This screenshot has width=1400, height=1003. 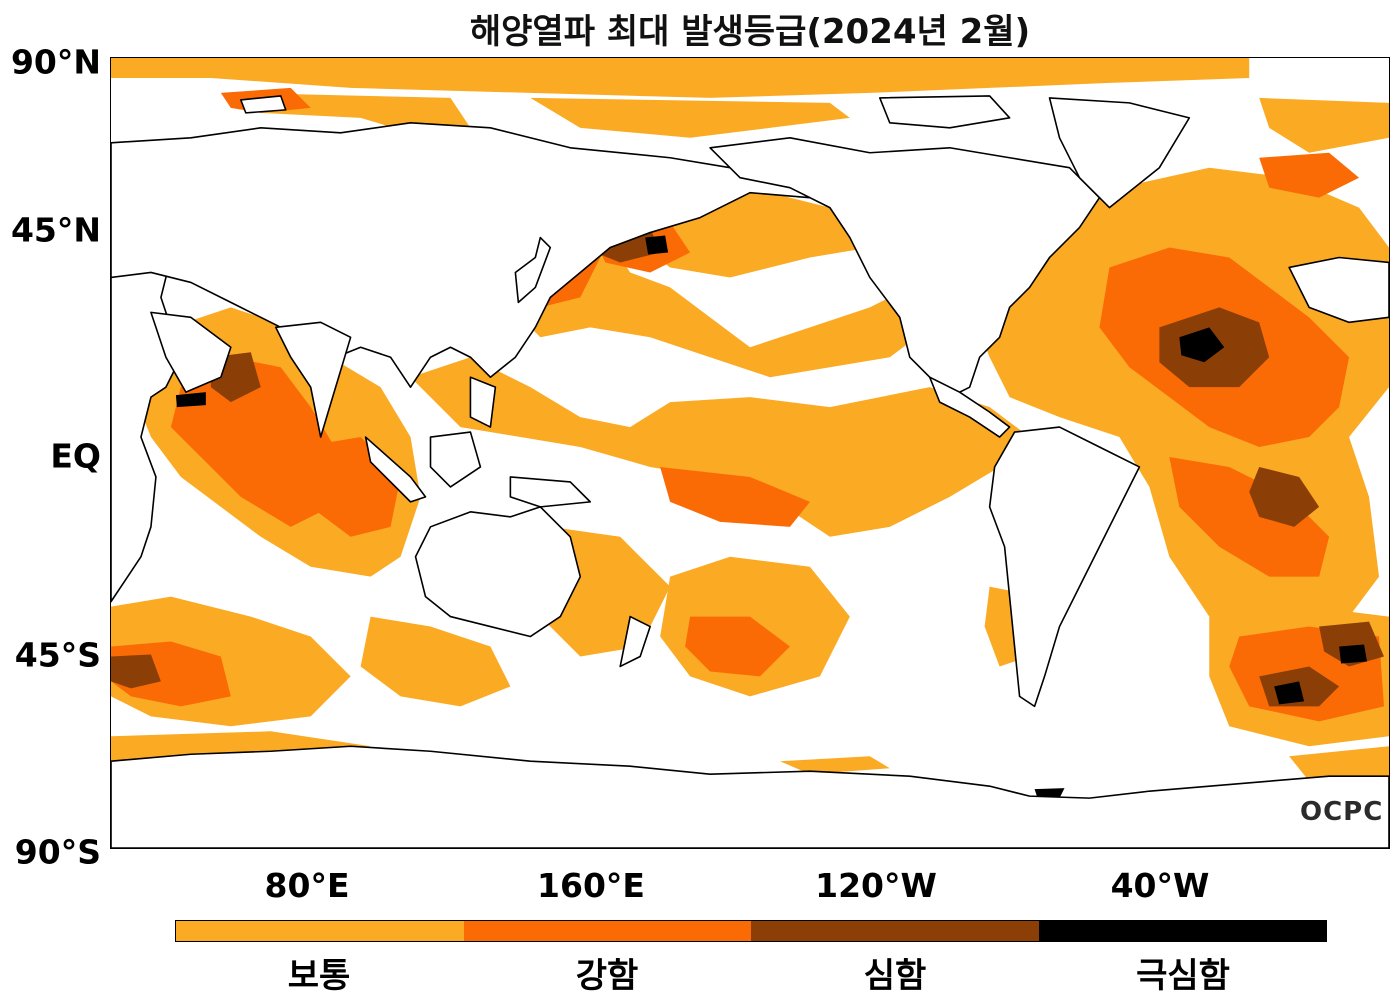 What do you see at coordinates (483, 402) in the screenshot?
I see `philippines-island` at bounding box center [483, 402].